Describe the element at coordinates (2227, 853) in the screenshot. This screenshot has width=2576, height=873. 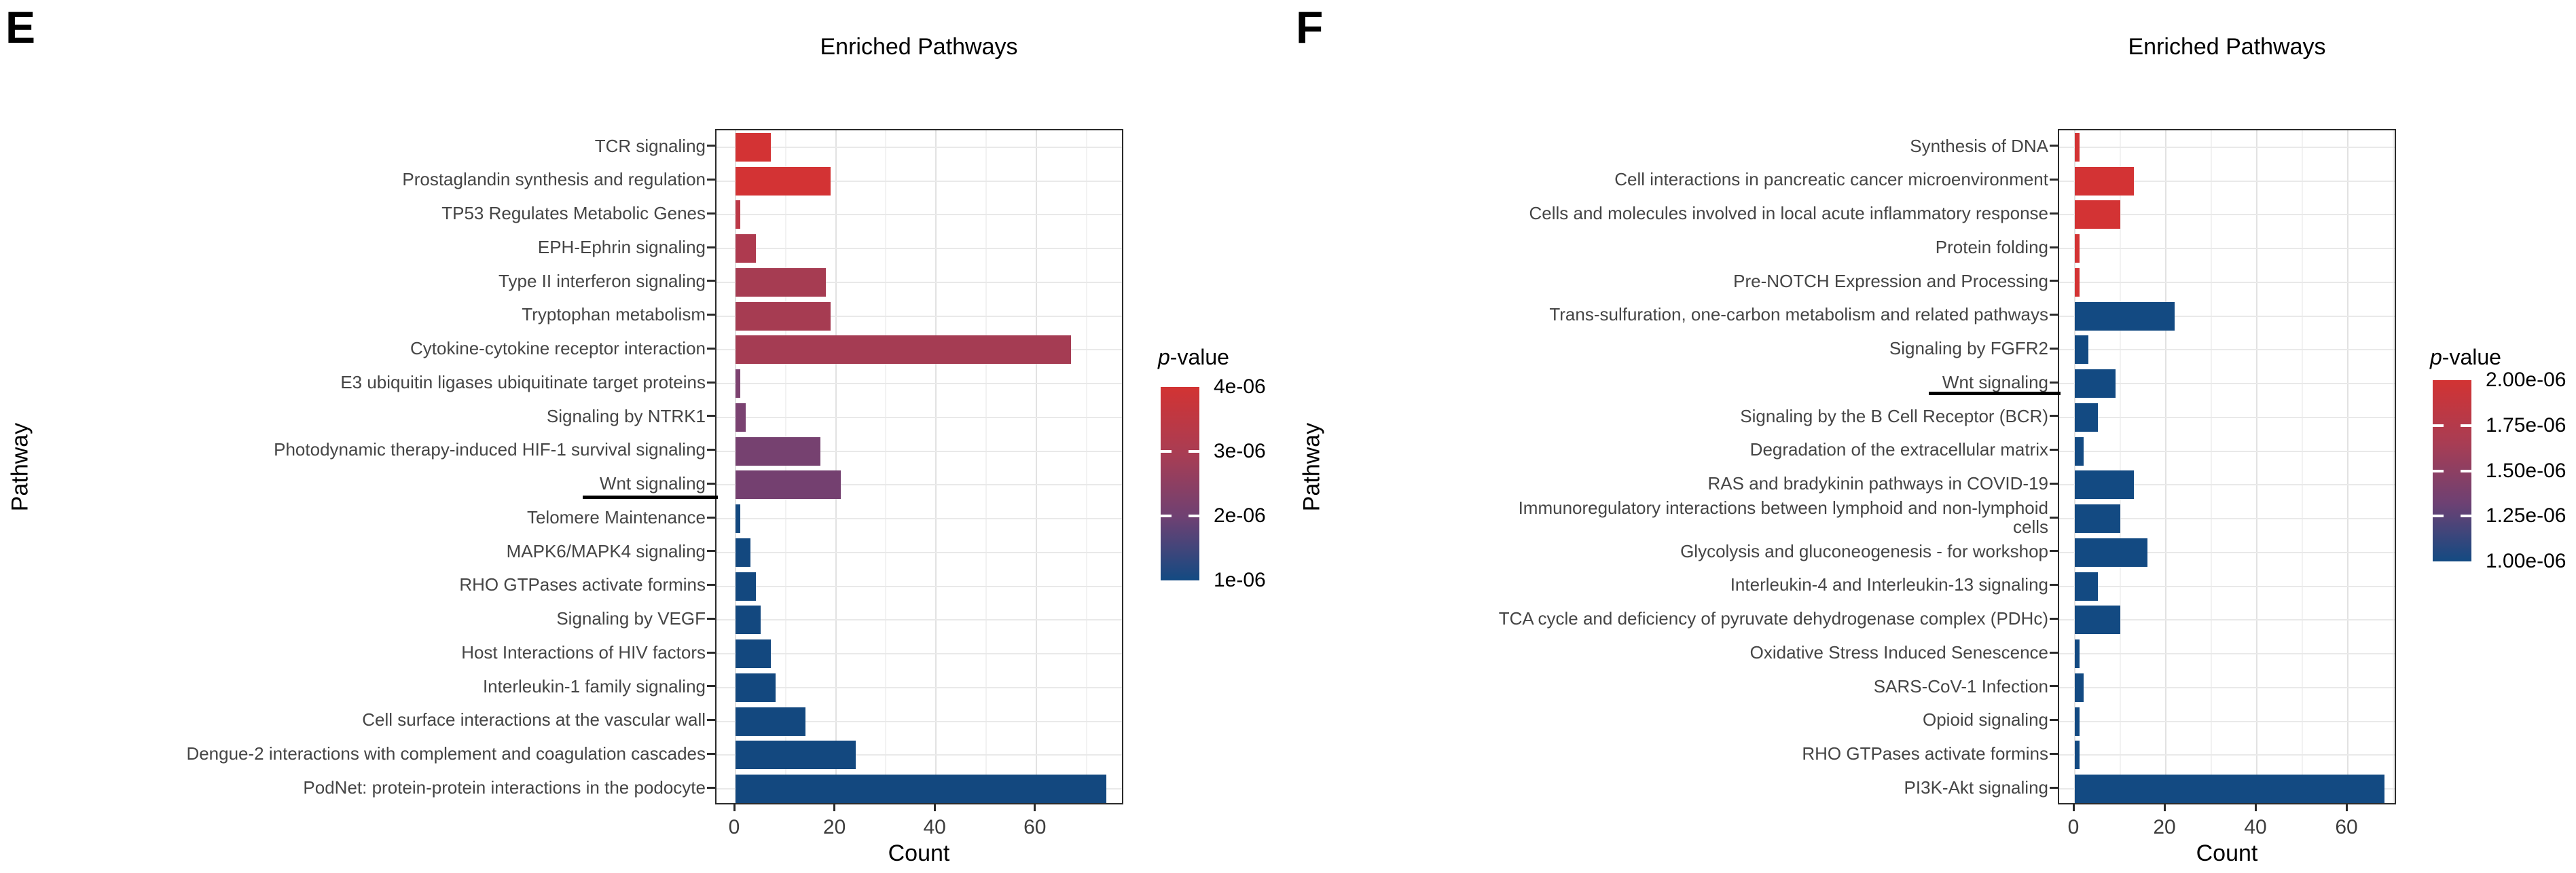
I see `x-axis-title: Count` at that location.